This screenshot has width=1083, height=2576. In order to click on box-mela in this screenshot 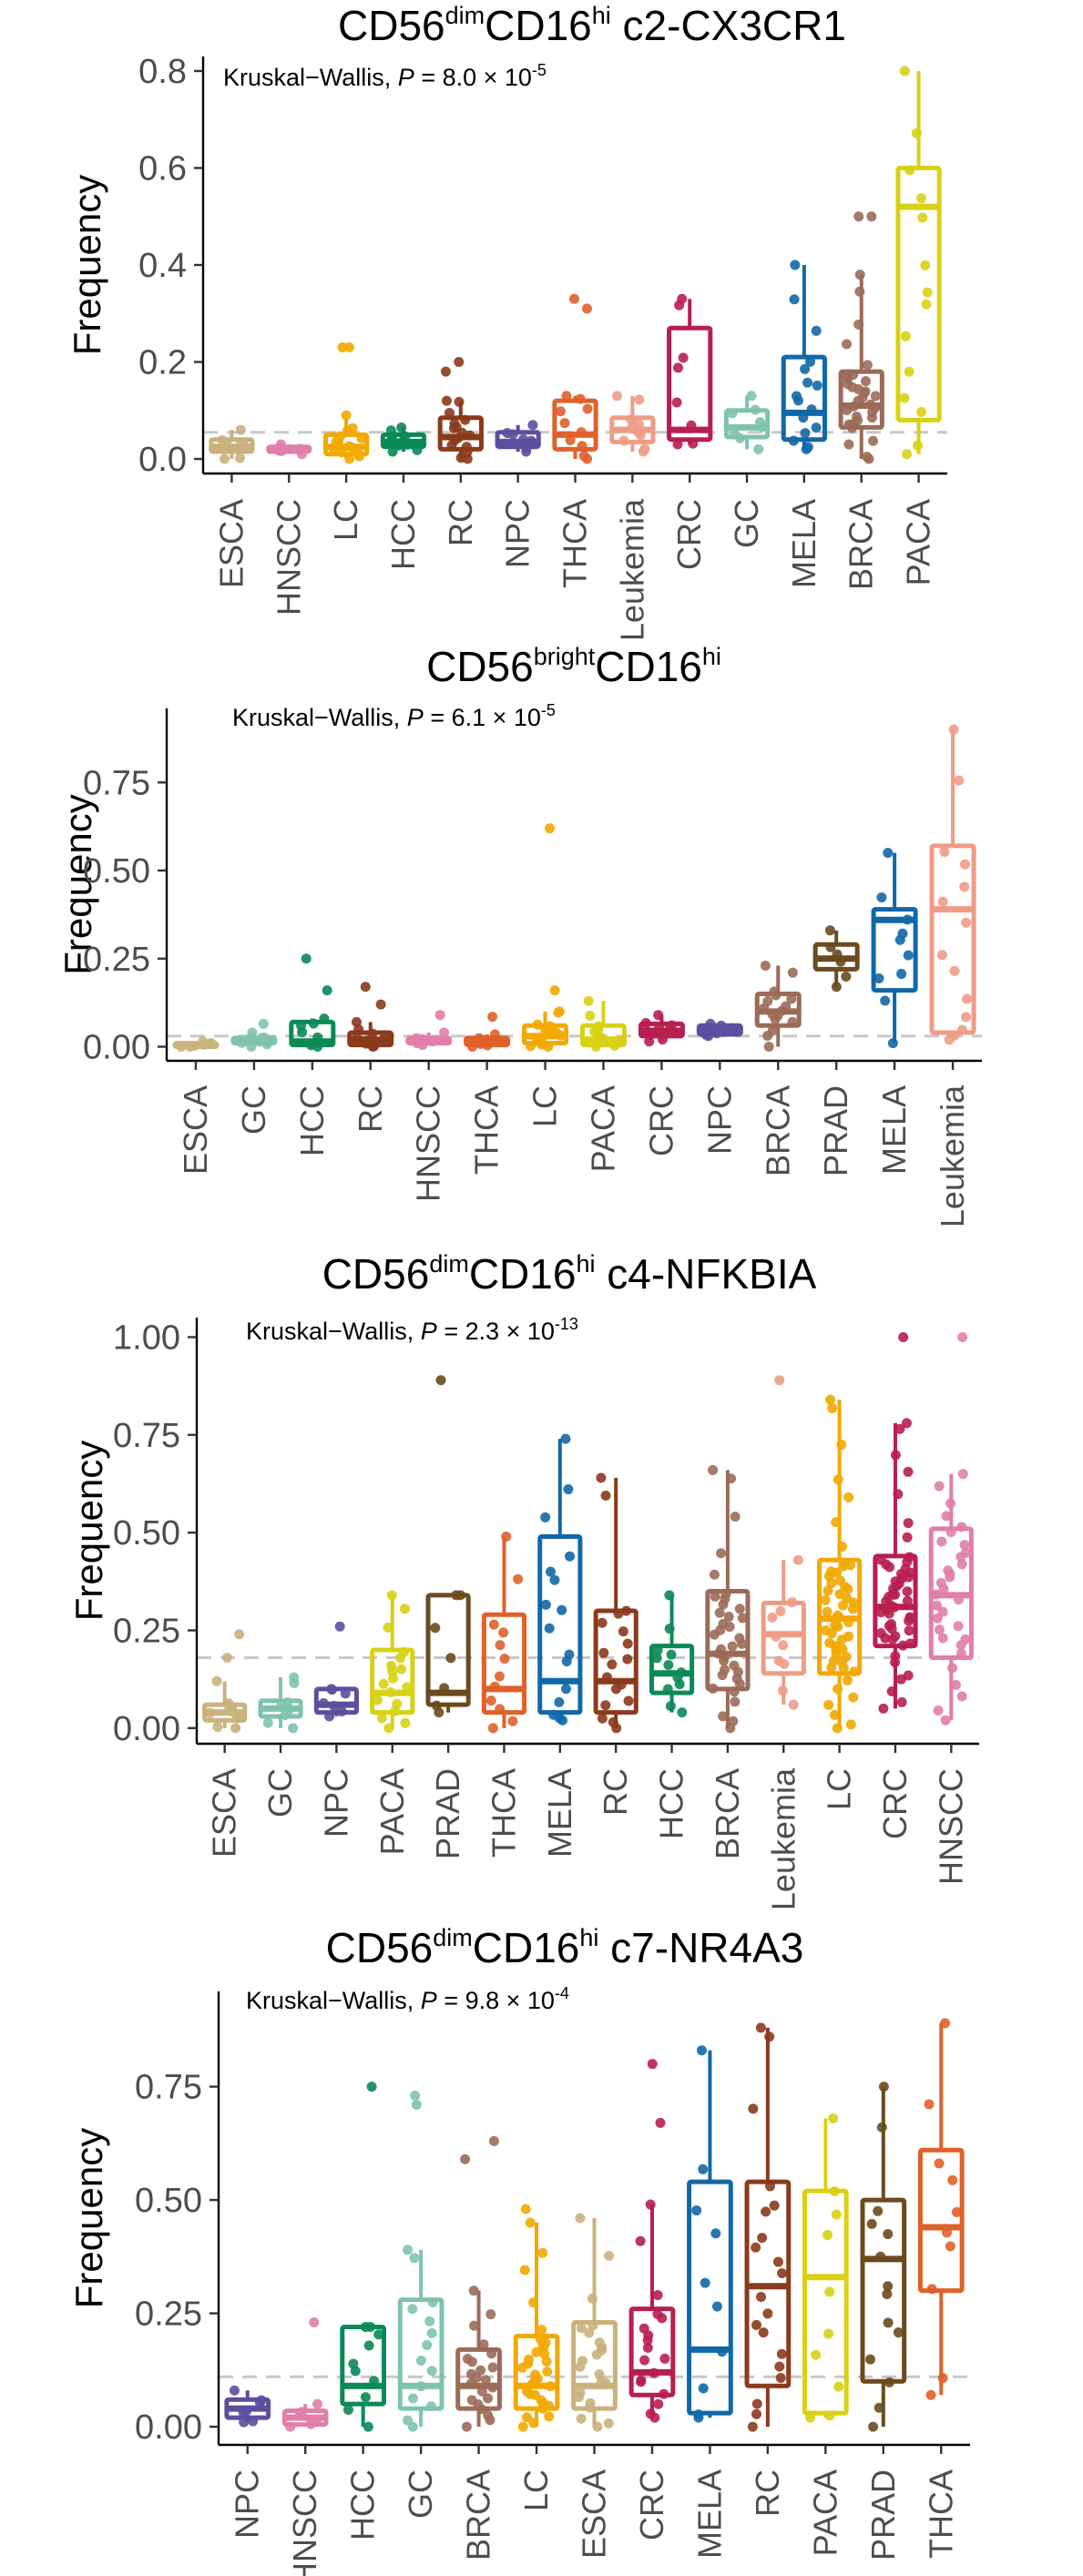, I will do `click(560, 1579)`.